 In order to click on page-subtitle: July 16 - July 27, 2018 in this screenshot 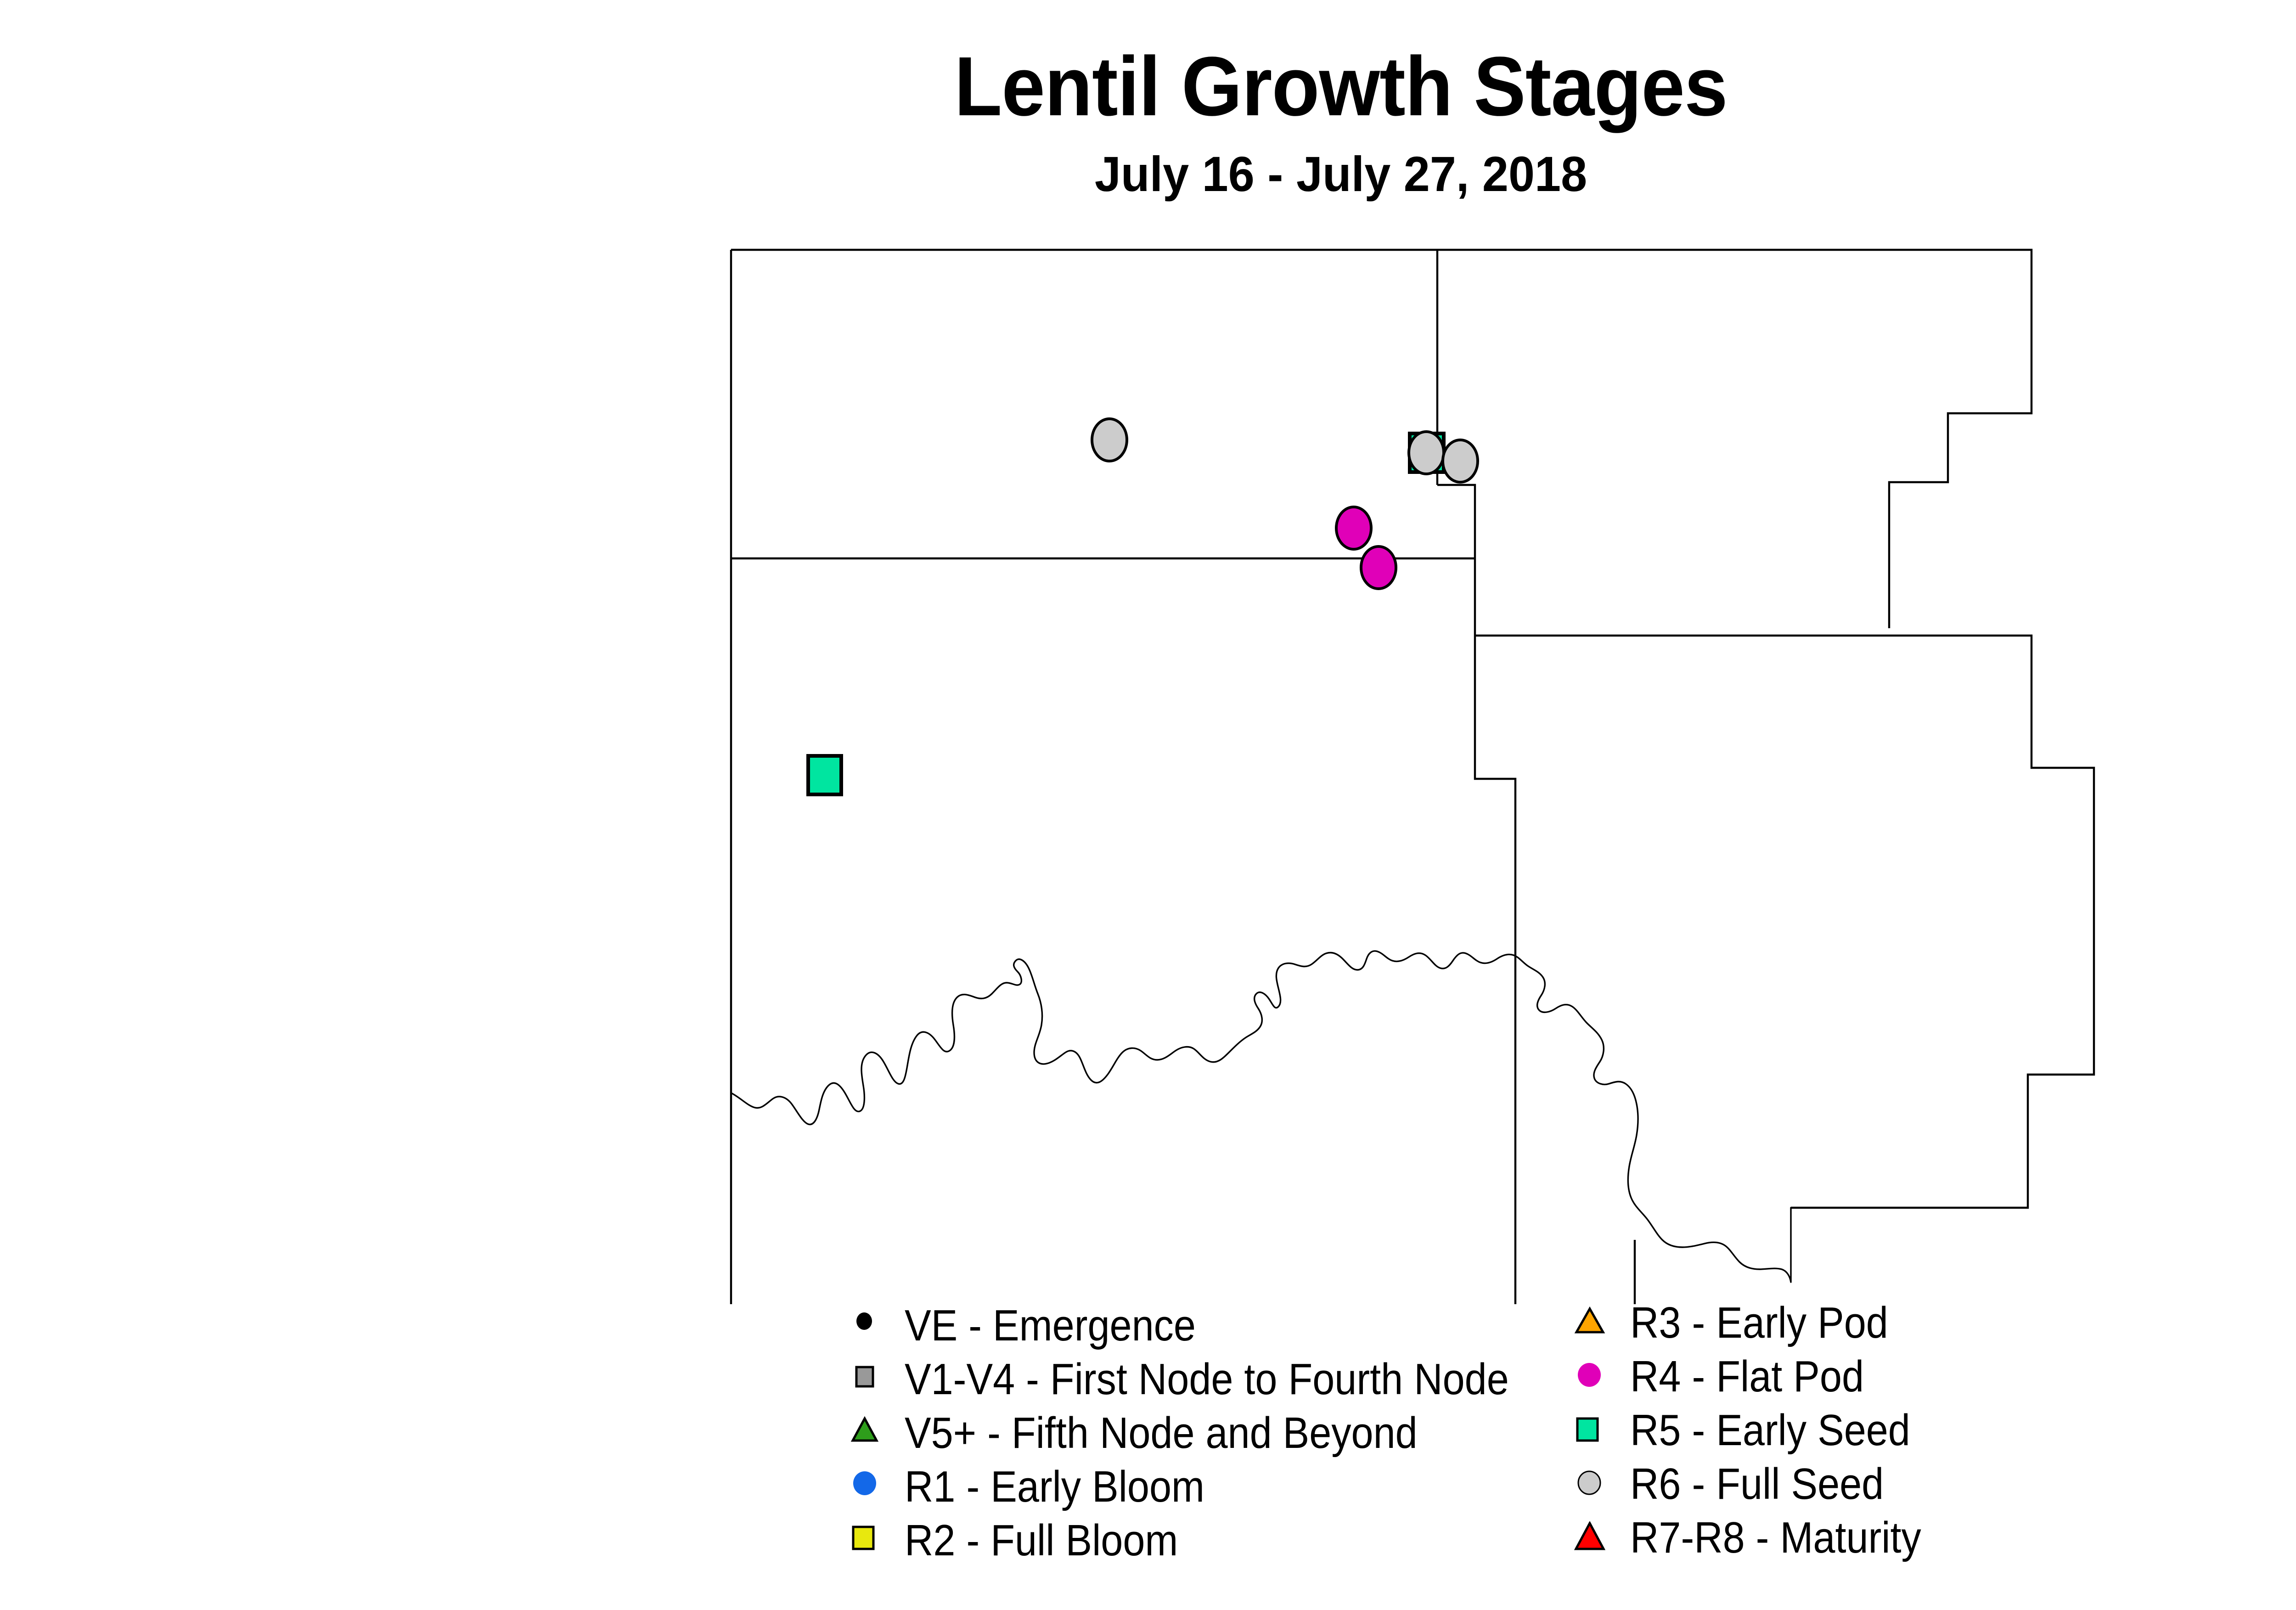, I will do `click(1340, 174)`.